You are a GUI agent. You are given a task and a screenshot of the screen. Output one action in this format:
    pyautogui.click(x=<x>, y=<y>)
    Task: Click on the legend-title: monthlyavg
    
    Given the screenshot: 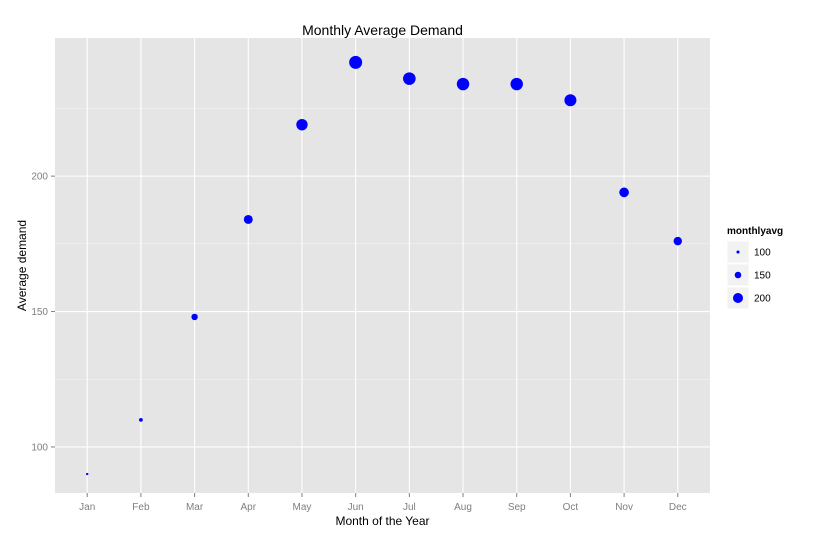 What is the action you would take?
    pyautogui.click(x=755, y=231)
    